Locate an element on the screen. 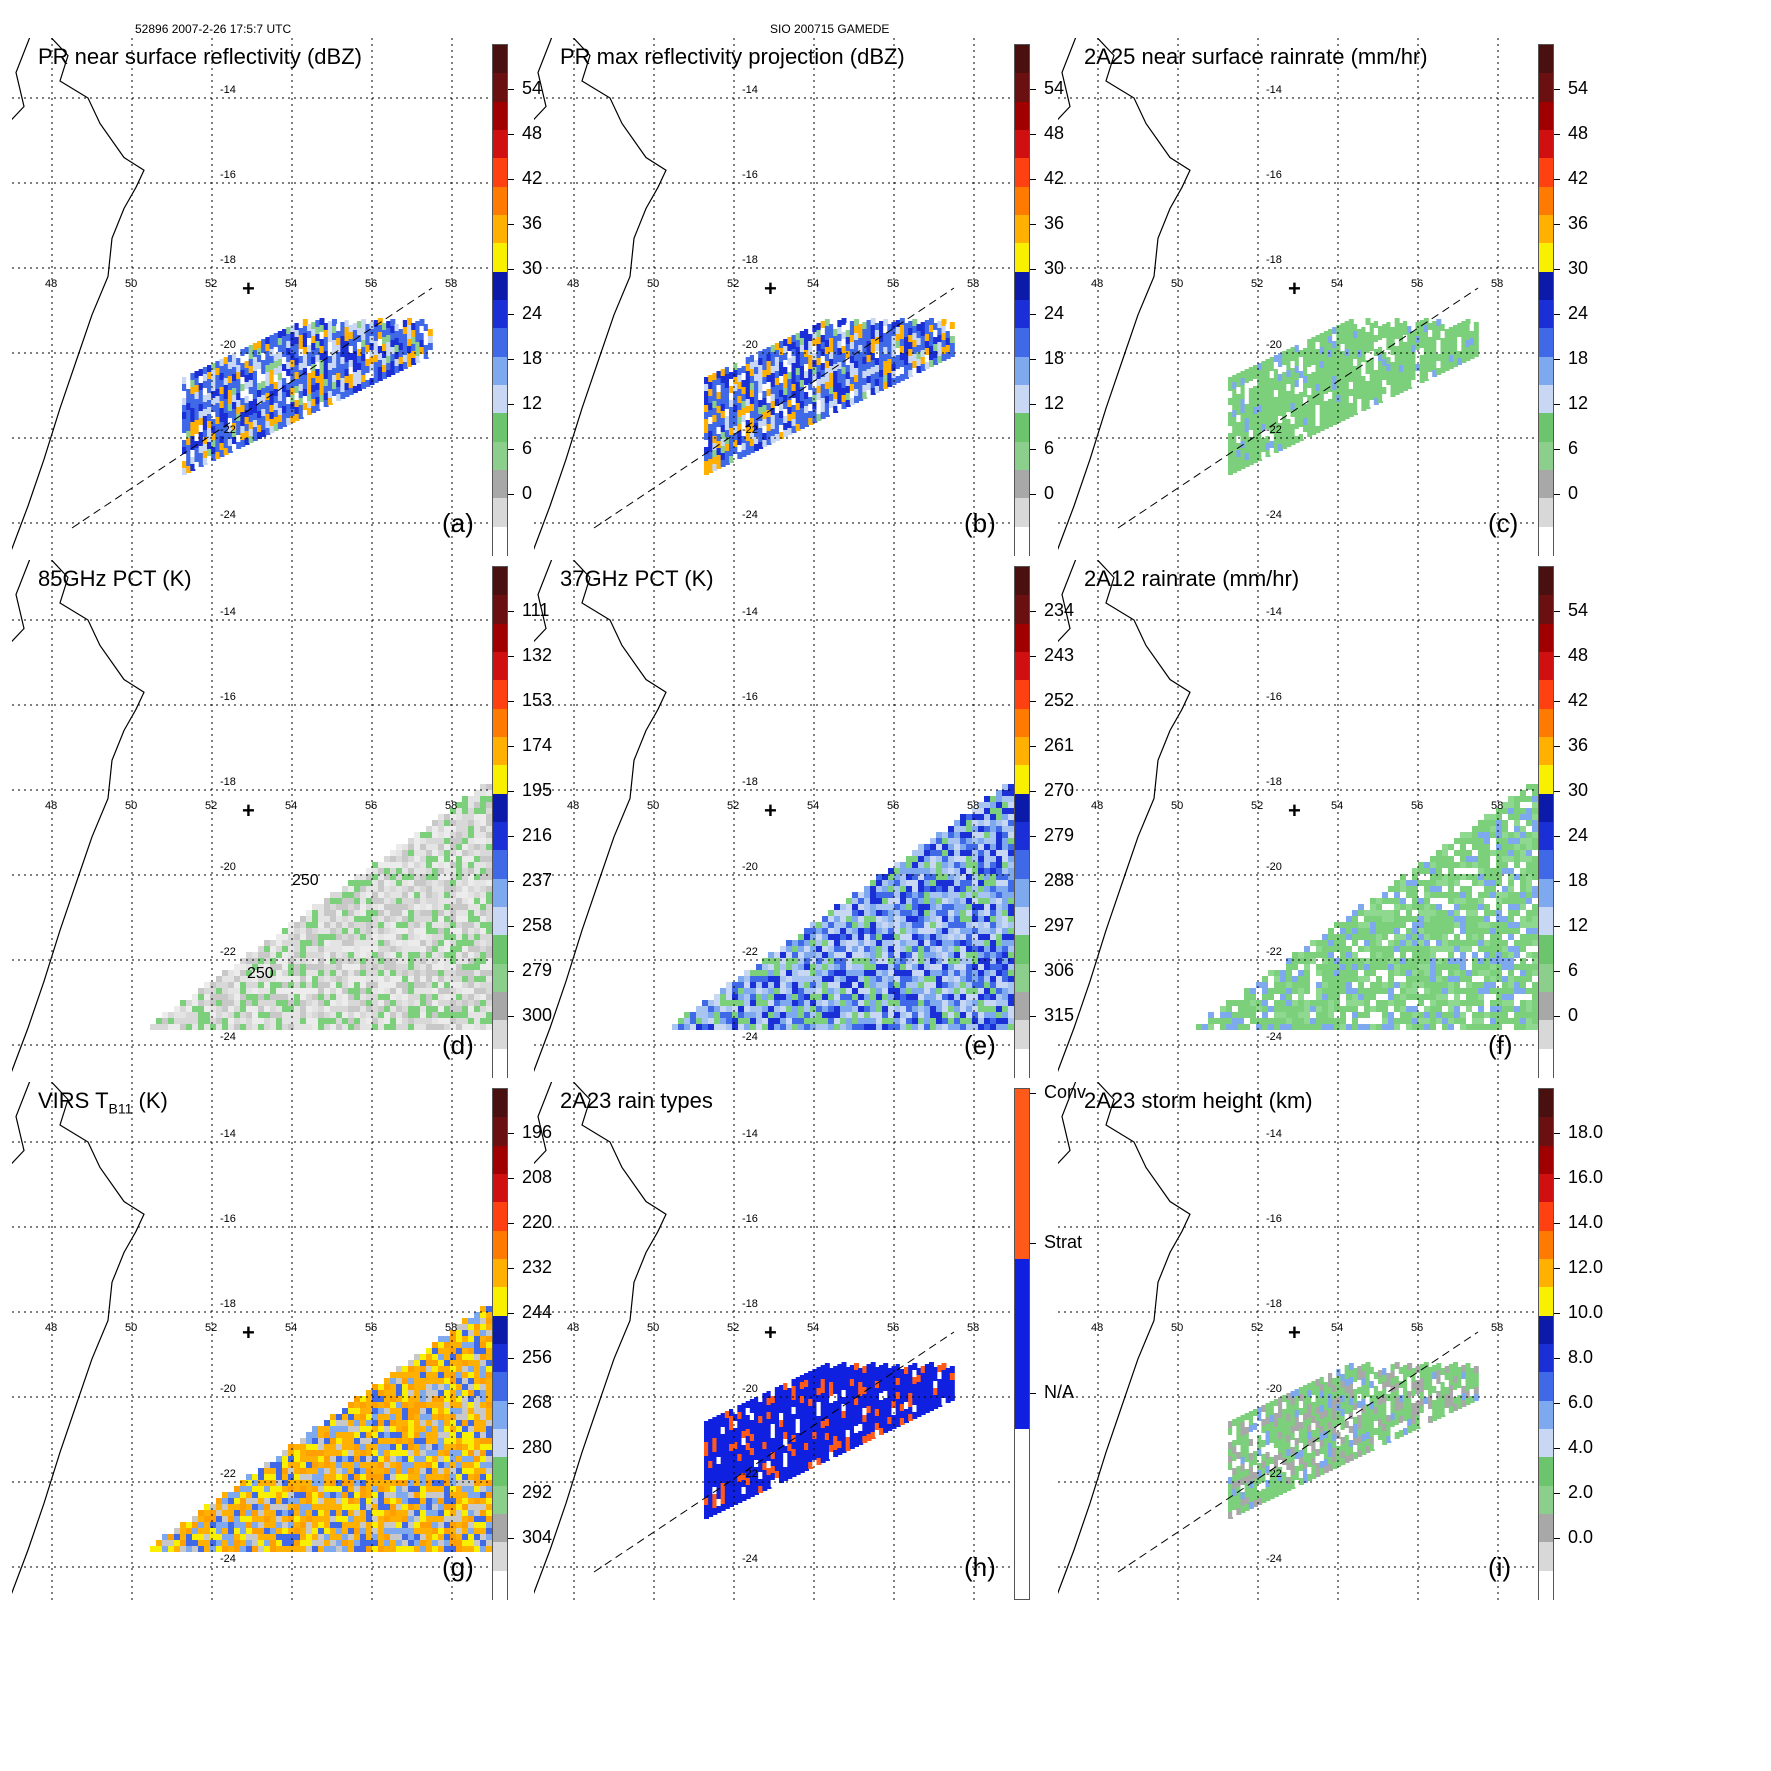  tick-label: 54 is located at coordinates (1054, 88).